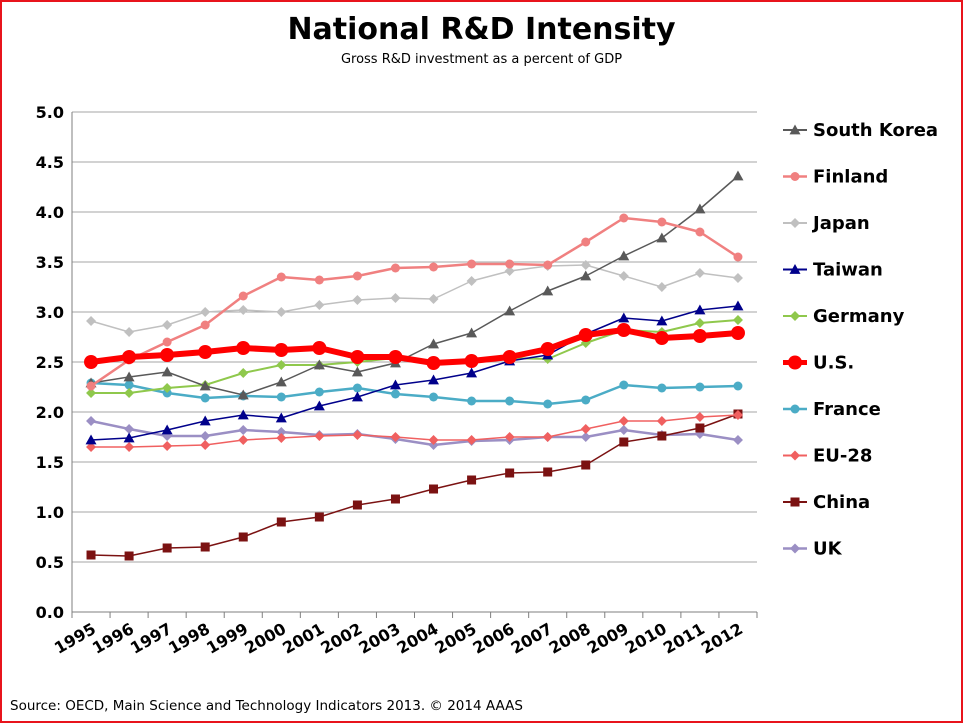 The image size is (963, 723). I want to click on series-line-uk, so click(414, 433).